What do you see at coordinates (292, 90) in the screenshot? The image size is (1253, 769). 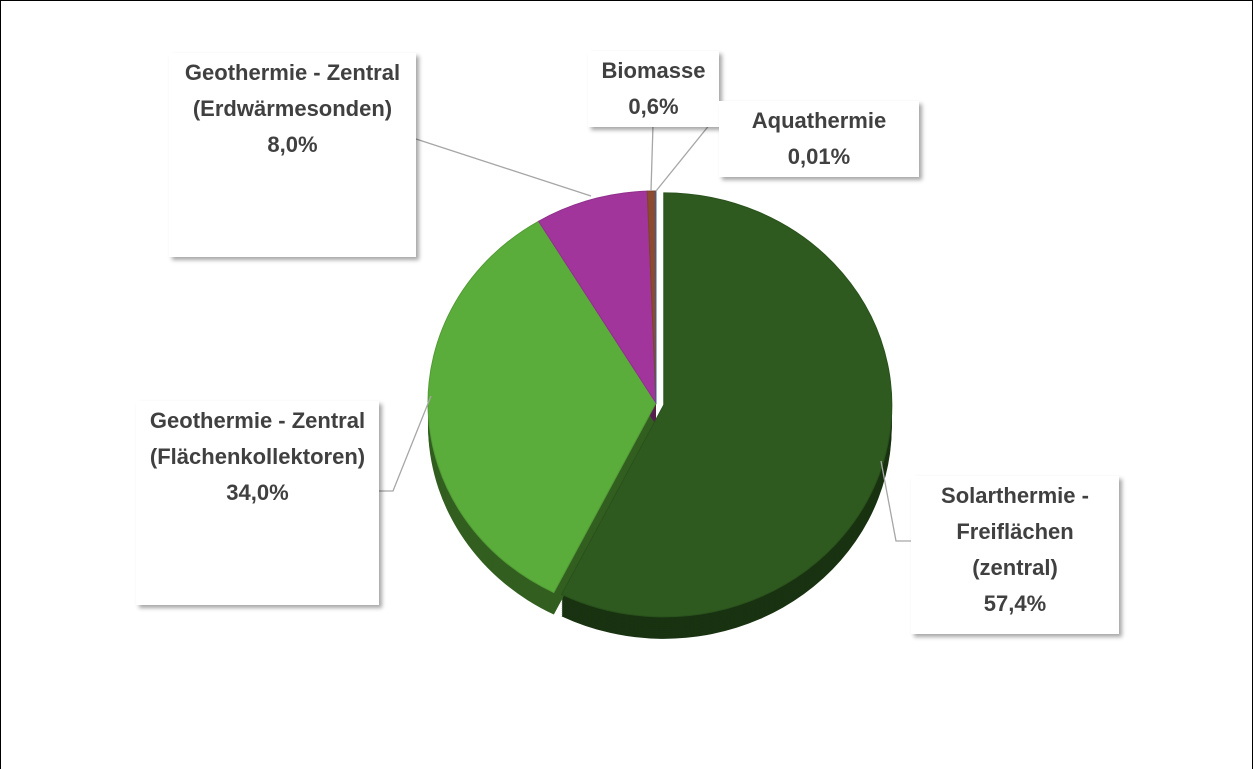 I see `label-name: Geothermie - Zentral (Erdwärmesonden)` at bounding box center [292, 90].